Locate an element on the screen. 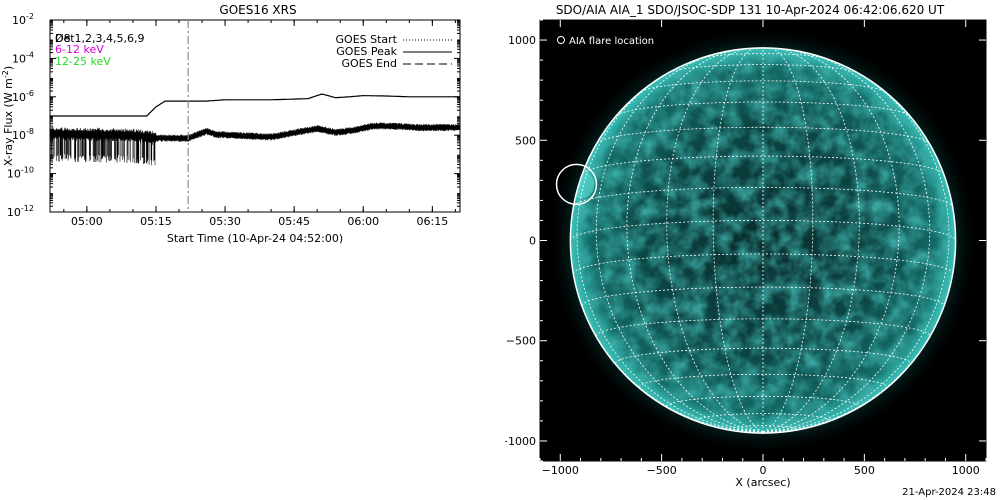 The height and width of the screenshot is (500, 1000). channel-overlay-label: Ø8 is located at coordinates (63, 38).